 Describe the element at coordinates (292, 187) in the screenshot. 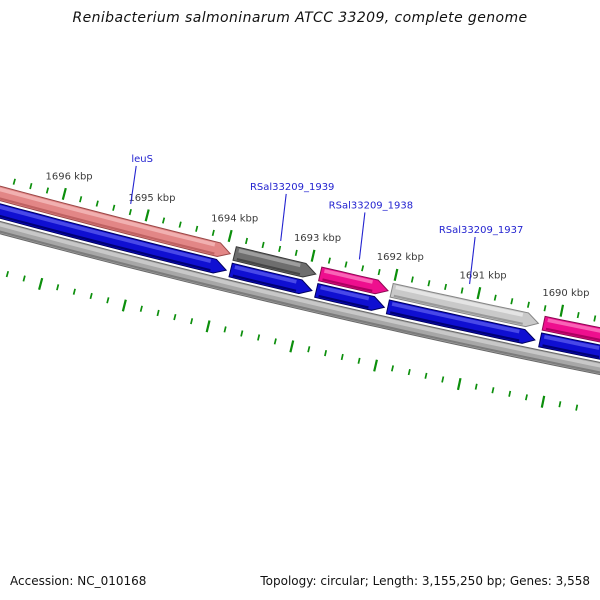

I see `gene-label: RSal33209_1939` at that location.